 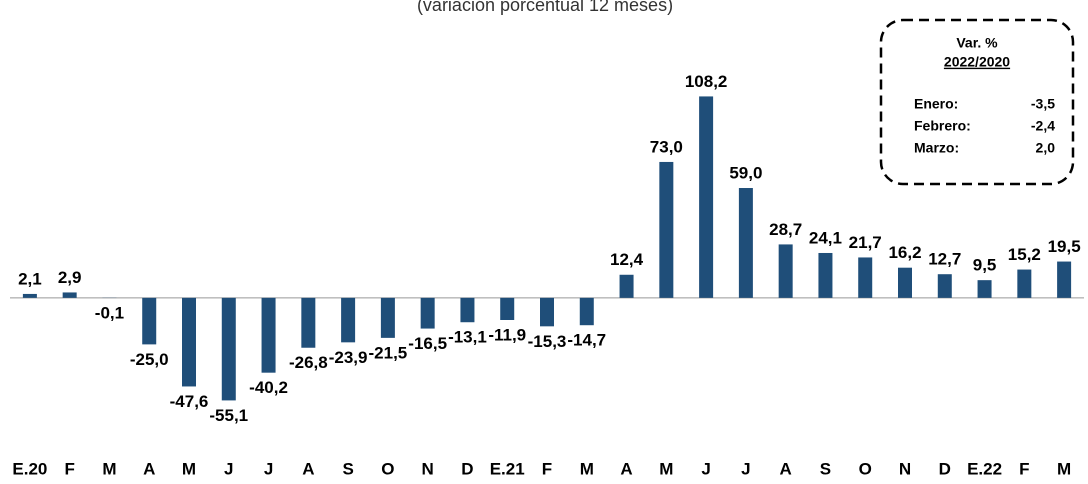 I want to click on inset-label: Marzo:, so click(x=936, y=148).